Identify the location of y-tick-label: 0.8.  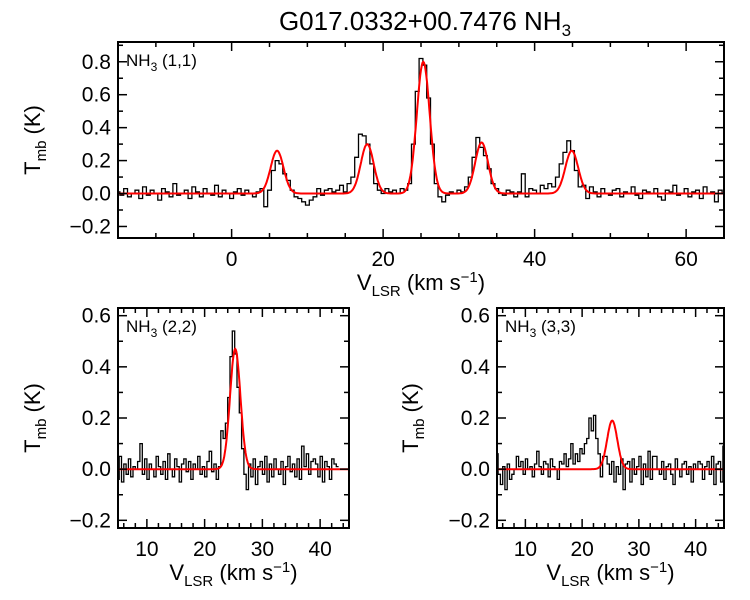
(96, 62).